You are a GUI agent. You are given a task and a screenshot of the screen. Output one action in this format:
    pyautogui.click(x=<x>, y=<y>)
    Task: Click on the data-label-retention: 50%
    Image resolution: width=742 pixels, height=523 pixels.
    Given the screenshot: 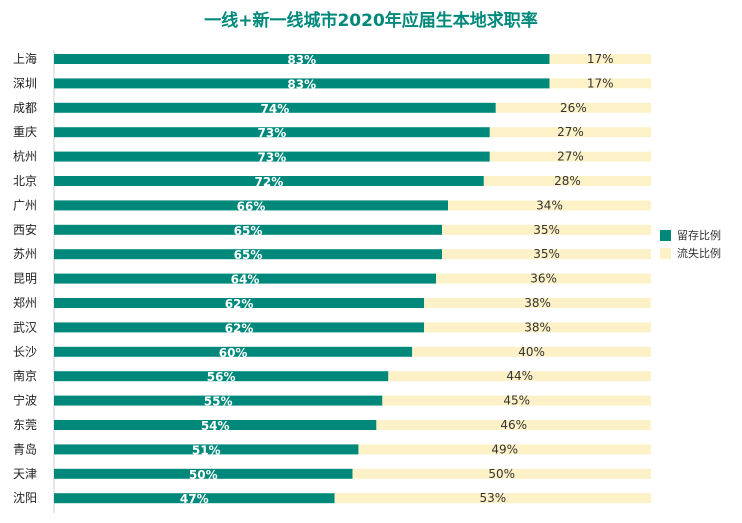 What is the action you would take?
    pyautogui.click(x=203, y=475)
    